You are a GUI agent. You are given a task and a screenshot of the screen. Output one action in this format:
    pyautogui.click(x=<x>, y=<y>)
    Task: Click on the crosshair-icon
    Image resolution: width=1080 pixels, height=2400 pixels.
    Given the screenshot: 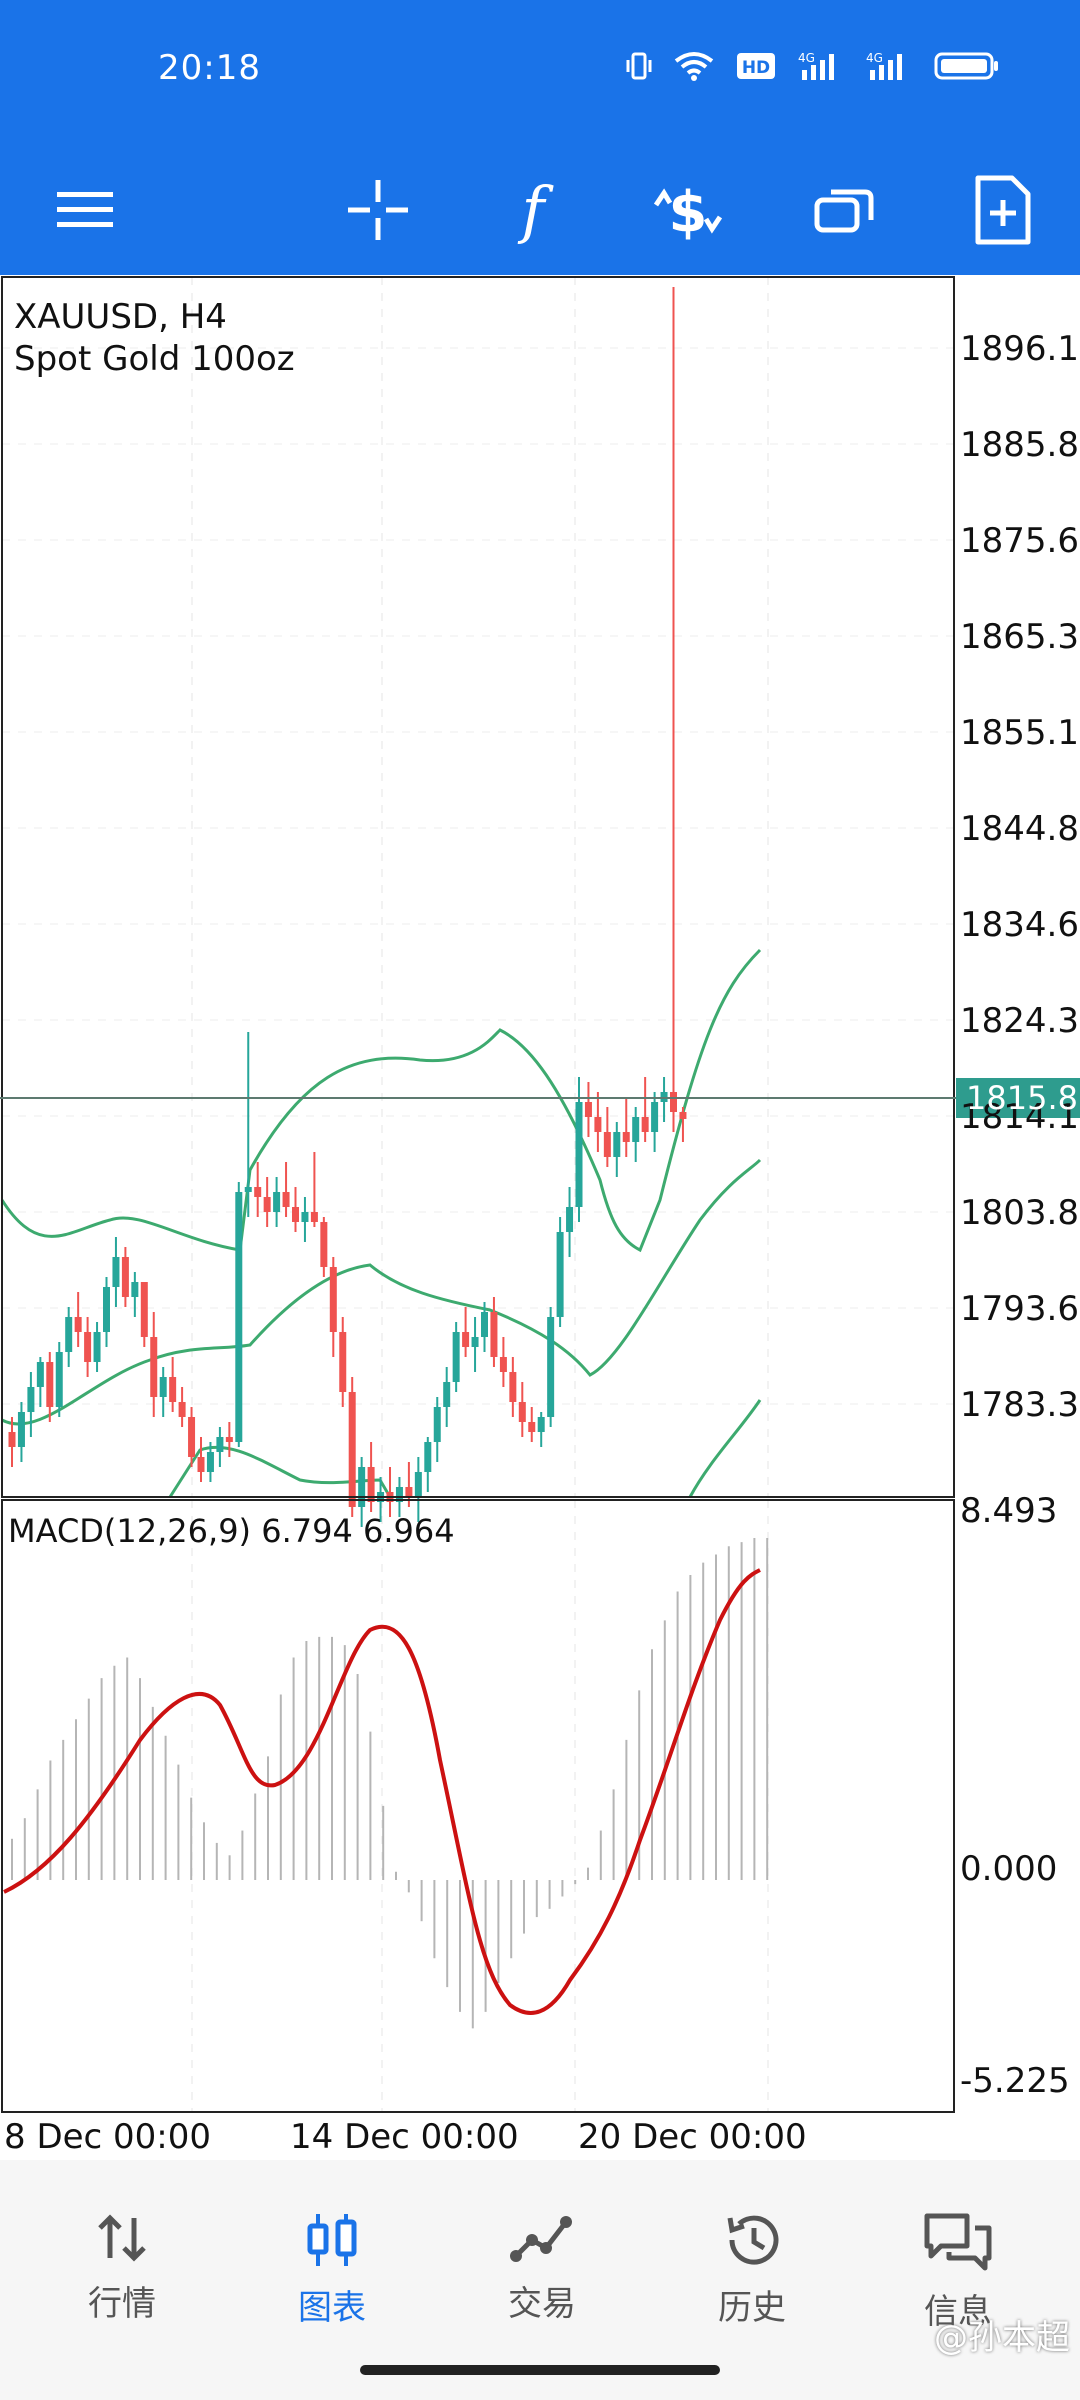 What is the action you would take?
    pyautogui.click(x=378, y=210)
    